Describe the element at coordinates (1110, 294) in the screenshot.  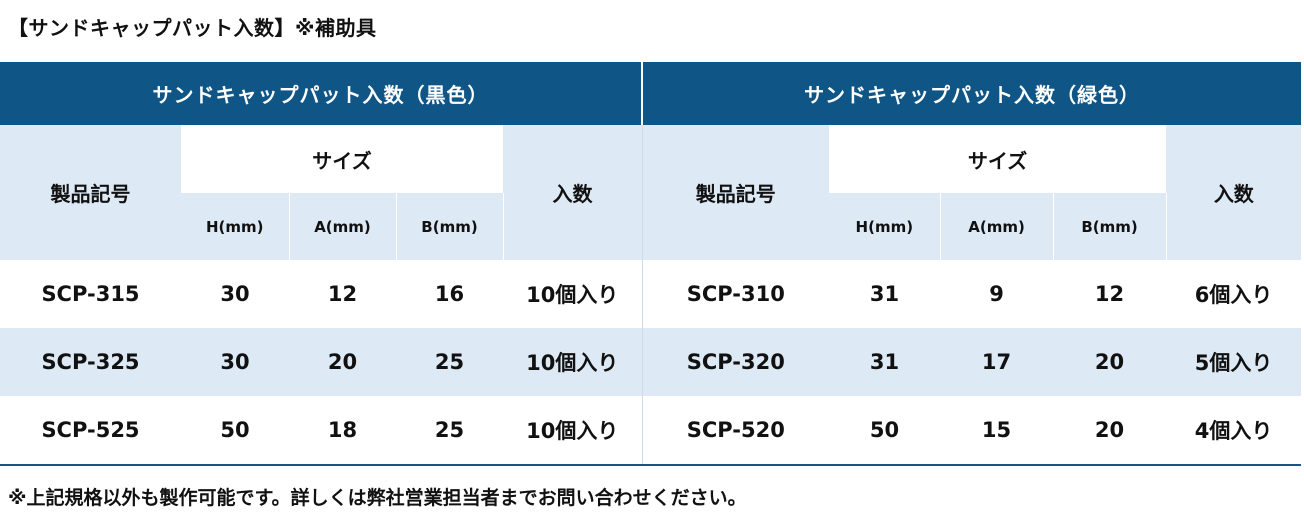
I see `b-cell: 12` at that location.